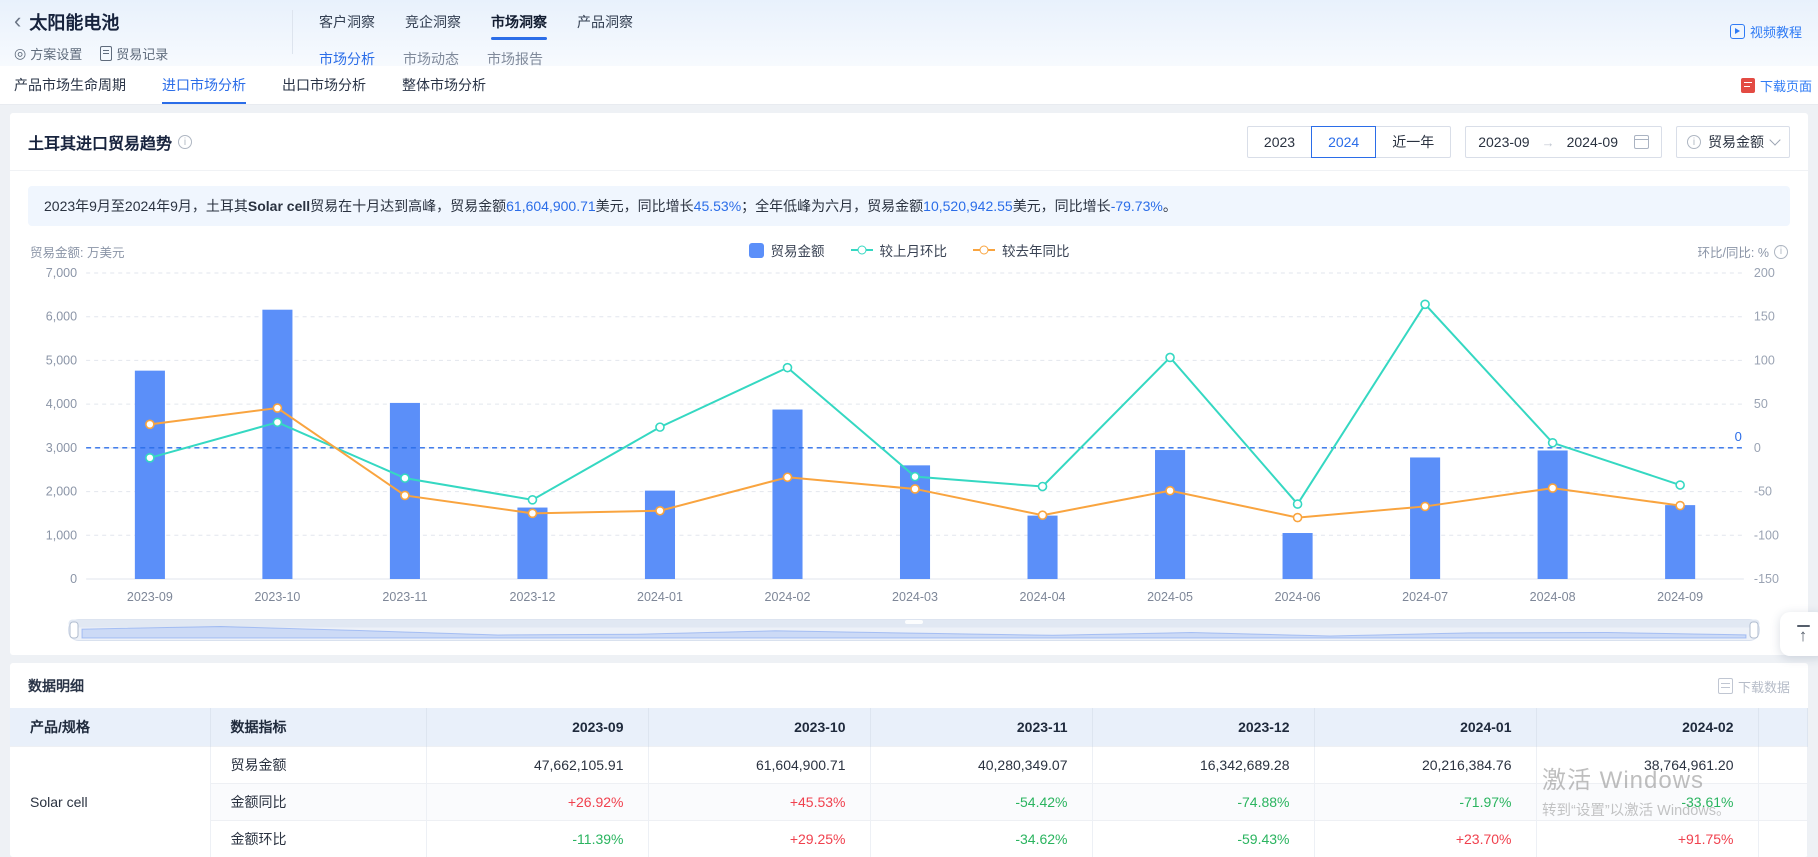 This screenshot has height=857, width=1818. What do you see at coordinates (18, 20) in the screenshot?
I see `back-chevron-icon: ‹` at bounding box center [18, 20].